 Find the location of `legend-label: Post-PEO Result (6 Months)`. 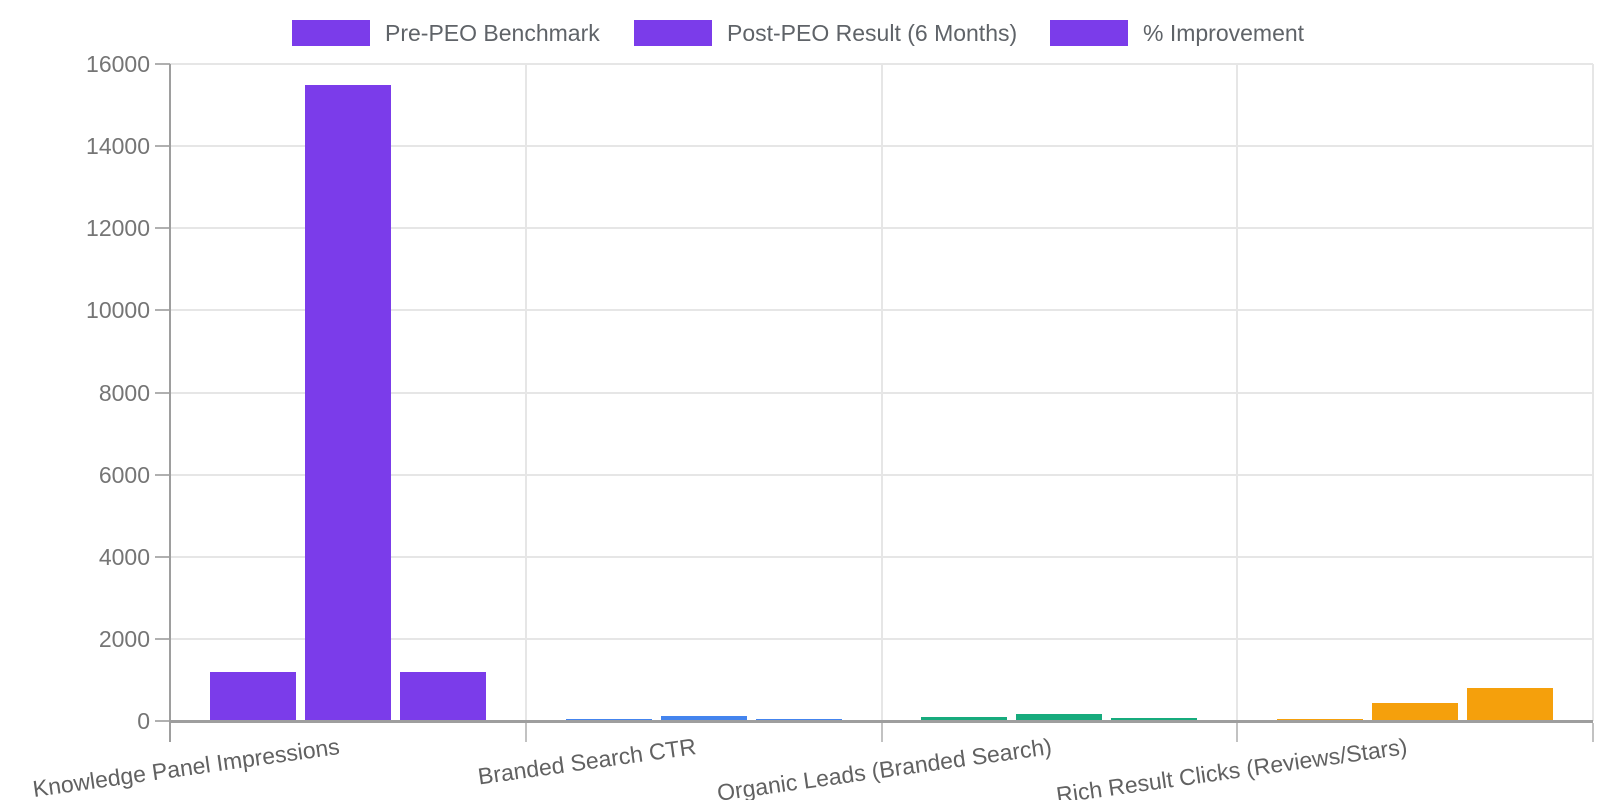

legend-label: Post-PEO Result (6 Months) is located at coordinates (872, 32).